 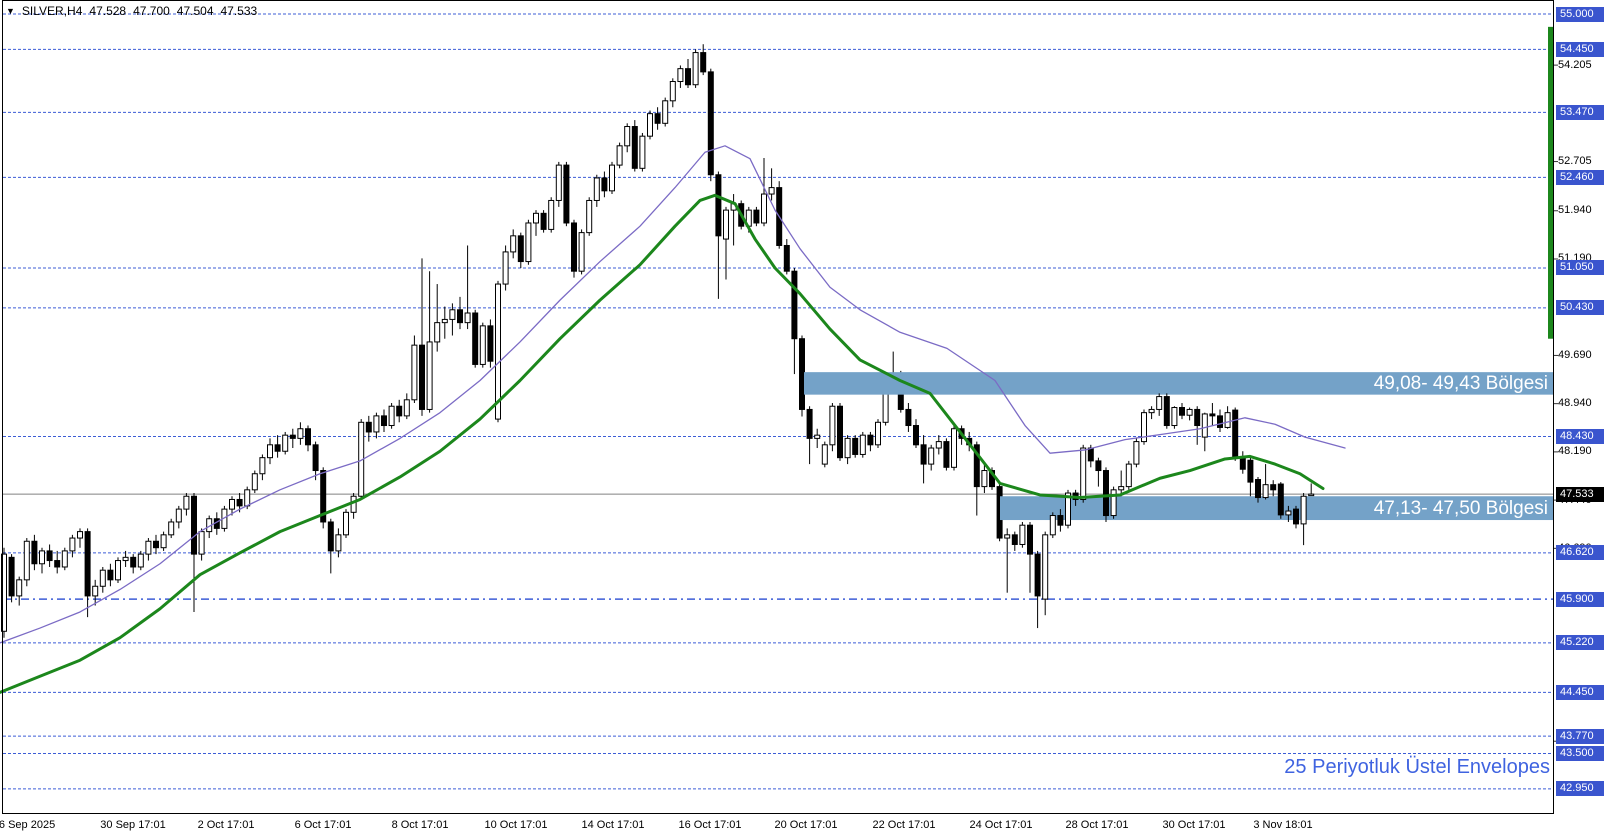 I want to click on price-level-tag: 45.900, so click(x=1580, y=599).